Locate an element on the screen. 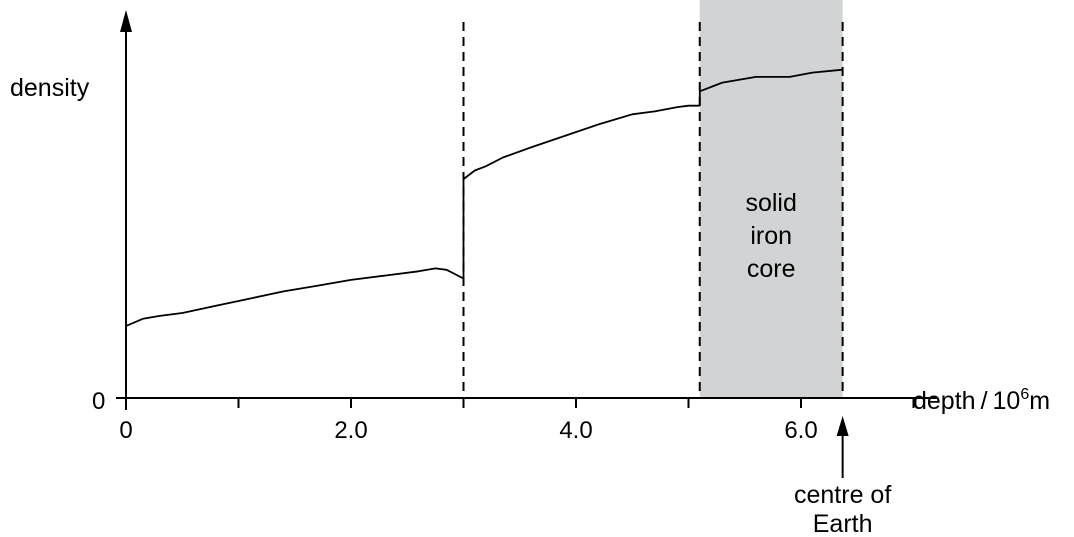 The height and width of the screenshot is (537, 1074). solid-iron-core-region is located at coordinates (771, 199).